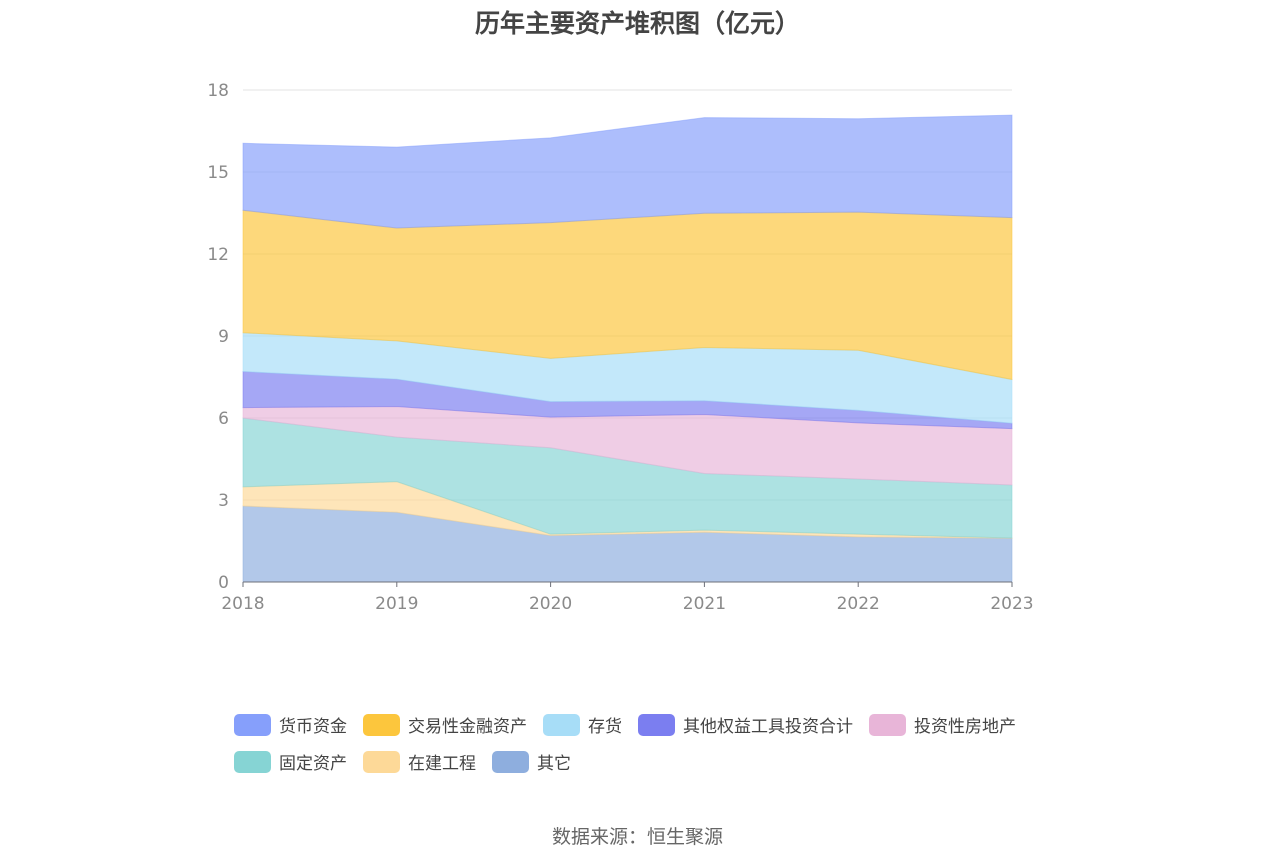 Image resolution: width=1275 pixels, height=862 pixels. I want to click on y-tick-label: 9, so click(223, 337).